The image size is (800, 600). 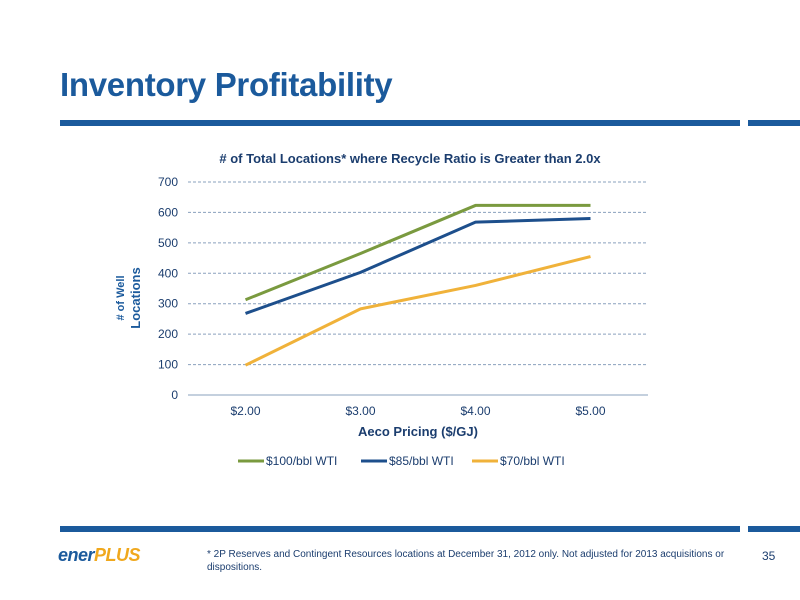 I want to click on x-tick-label: $3.00, so click(x=360, y=411).